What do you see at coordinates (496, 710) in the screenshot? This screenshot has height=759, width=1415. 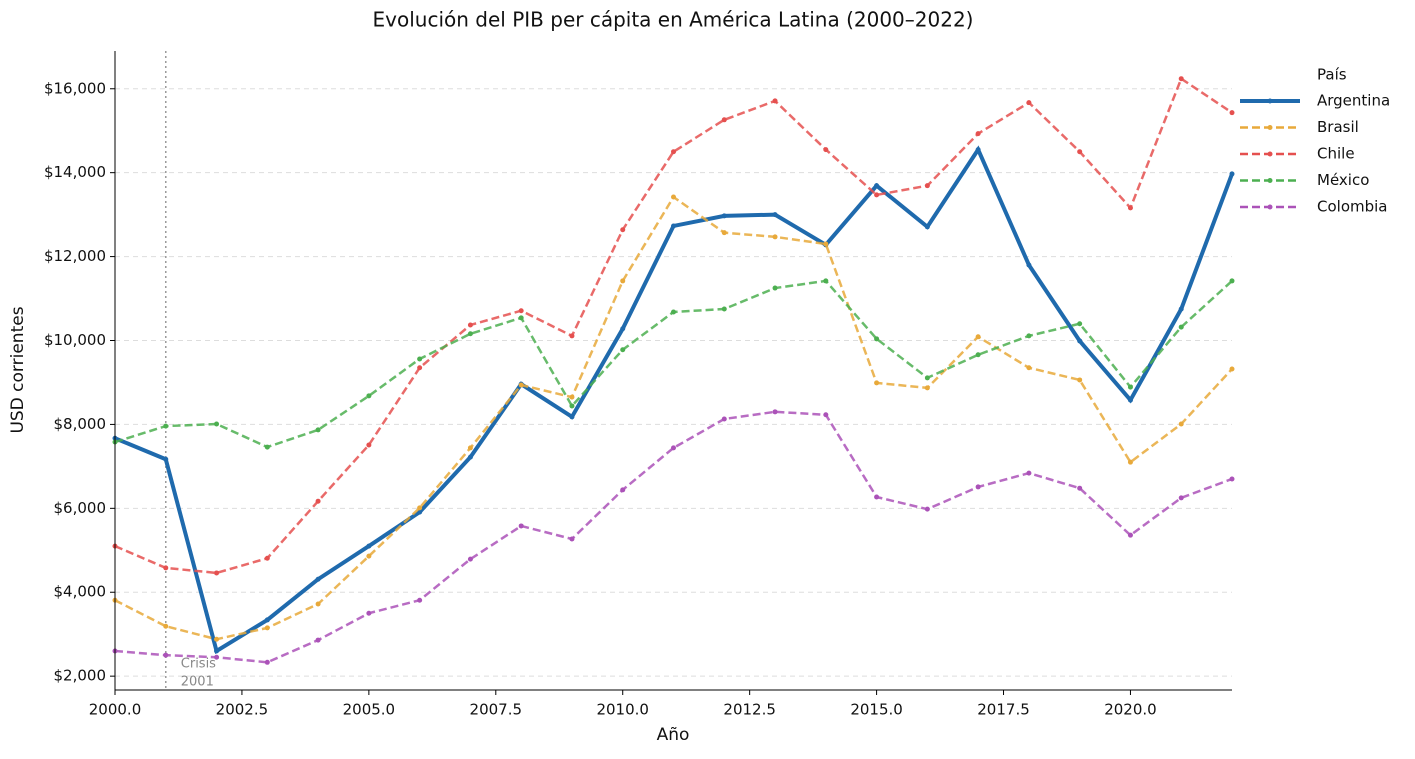 I see `x-tick-label: 2007.5` at bounding box center [496, 710].